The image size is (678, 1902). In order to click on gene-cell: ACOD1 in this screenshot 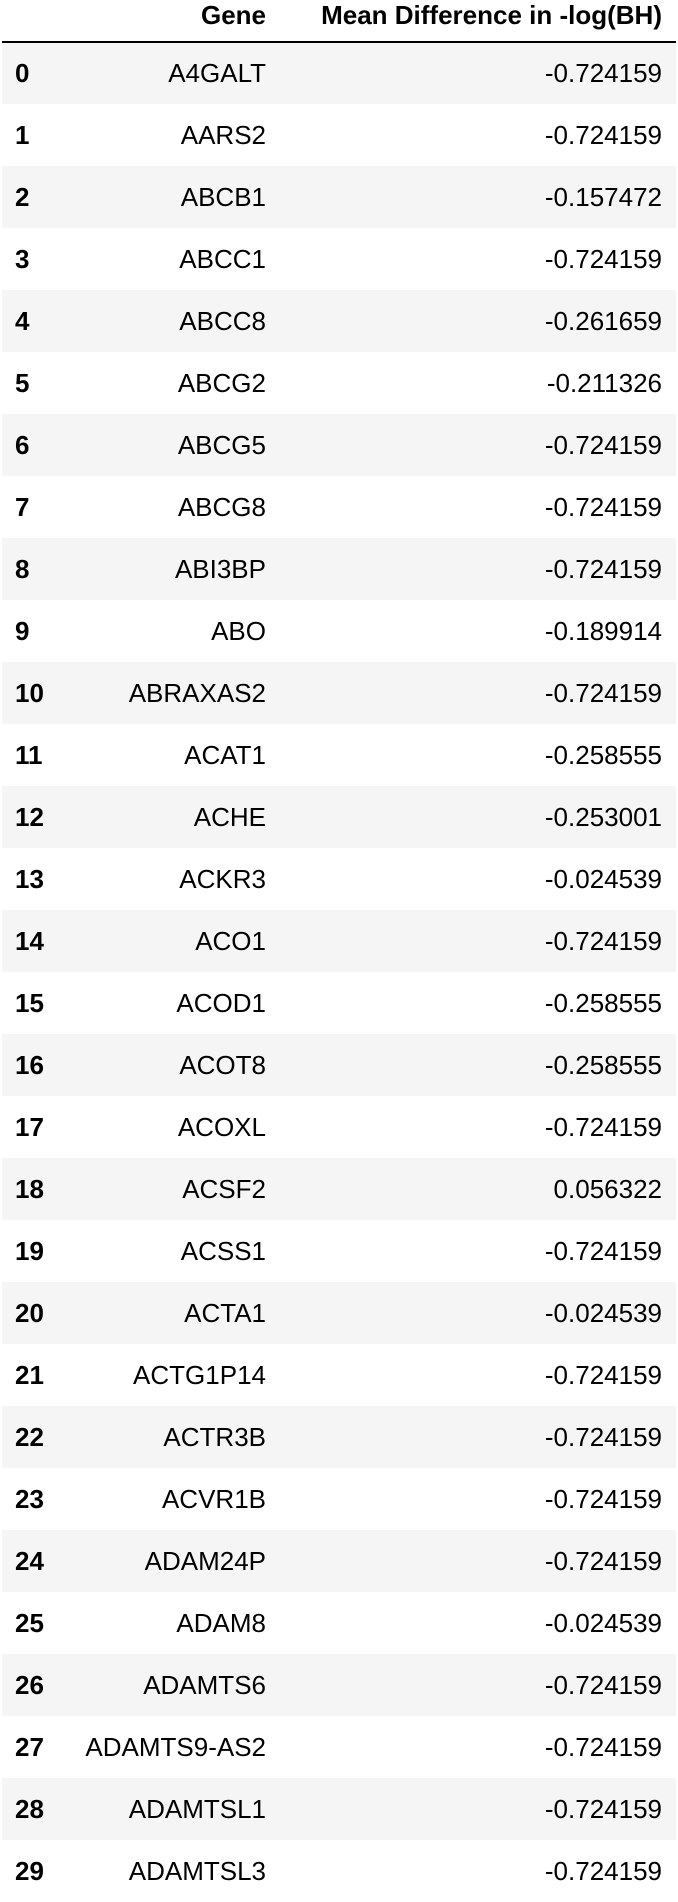, I will do `click(221, 1002)`.